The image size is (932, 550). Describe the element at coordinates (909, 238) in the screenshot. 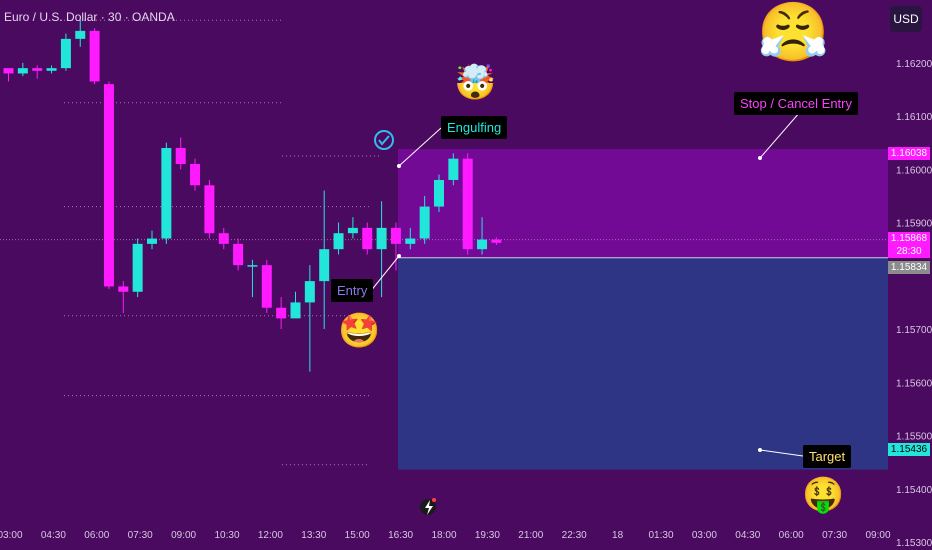

I see `current-price-tag: 1.15868` at that location.